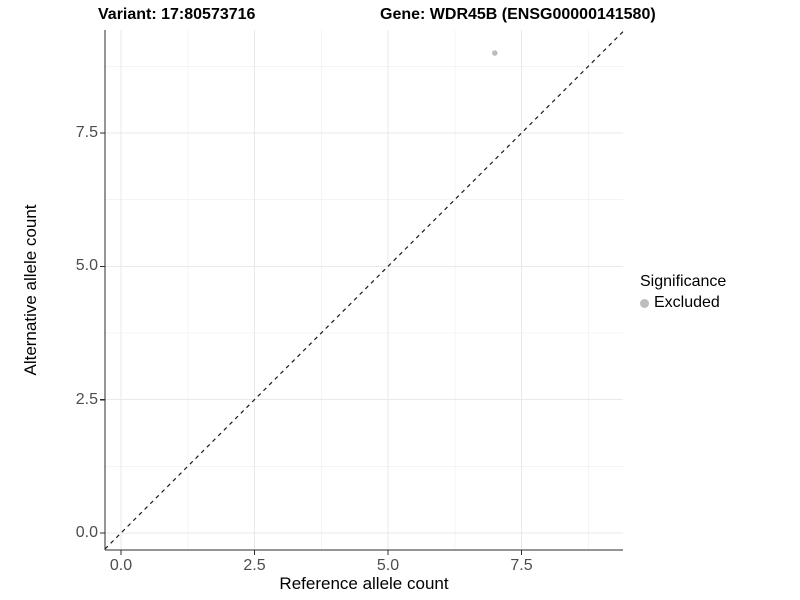 The height and width of the screenshot is (600, 800). What do you see at coordinates (177, 14) in the screenshot?
I see `chart-title-variant: Variant: 17:80573716` at bounding box center [177, 14].